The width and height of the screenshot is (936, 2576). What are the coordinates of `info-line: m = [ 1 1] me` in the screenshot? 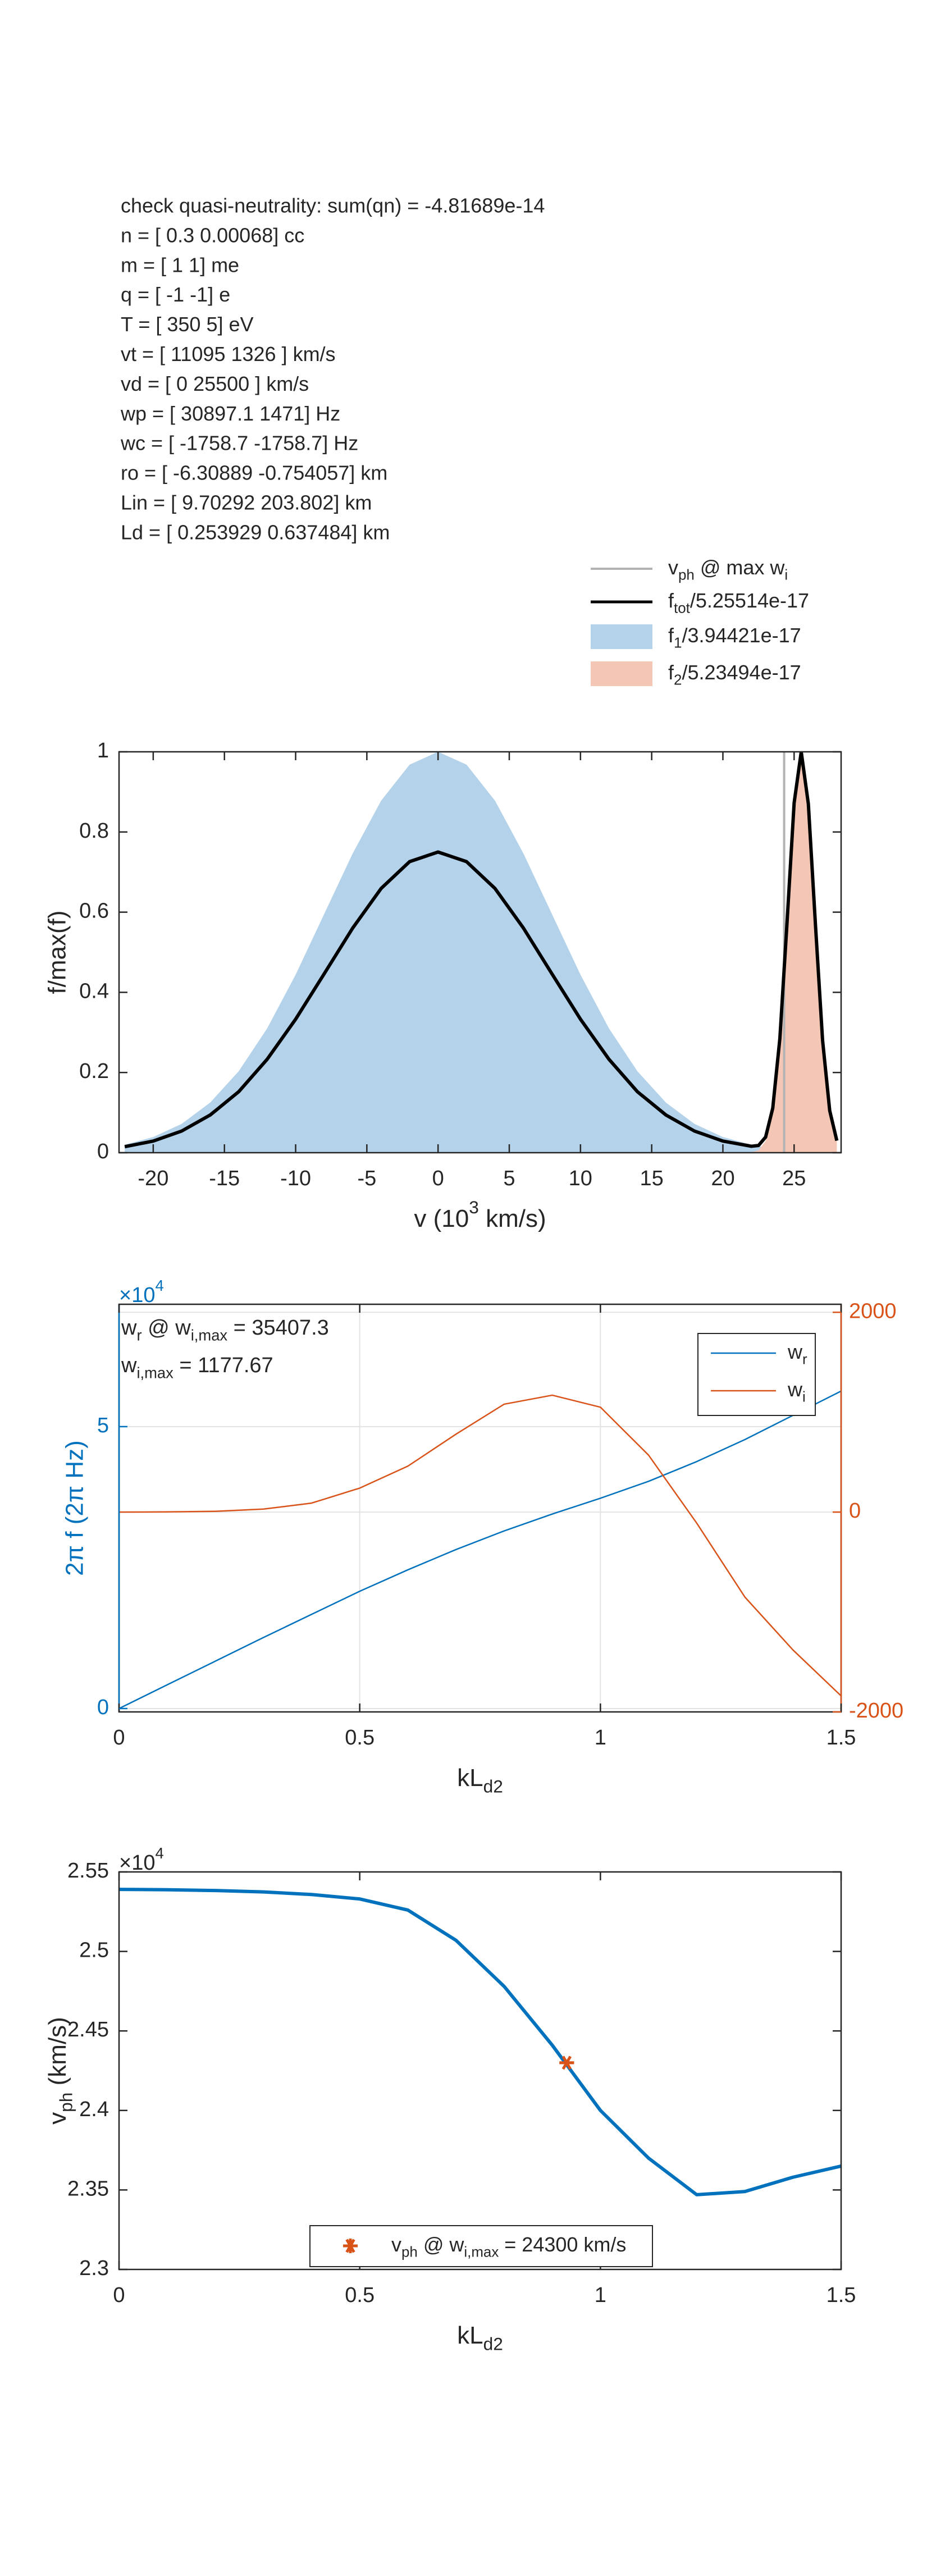 It's located at (180, 264).